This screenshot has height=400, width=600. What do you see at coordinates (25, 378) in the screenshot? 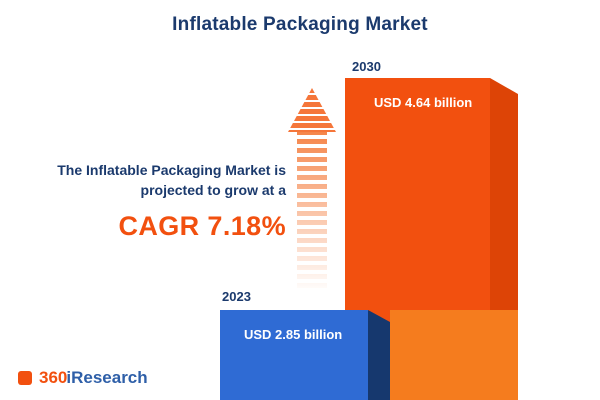
I see `logo-square-icon` at bounding box center [25, 378].